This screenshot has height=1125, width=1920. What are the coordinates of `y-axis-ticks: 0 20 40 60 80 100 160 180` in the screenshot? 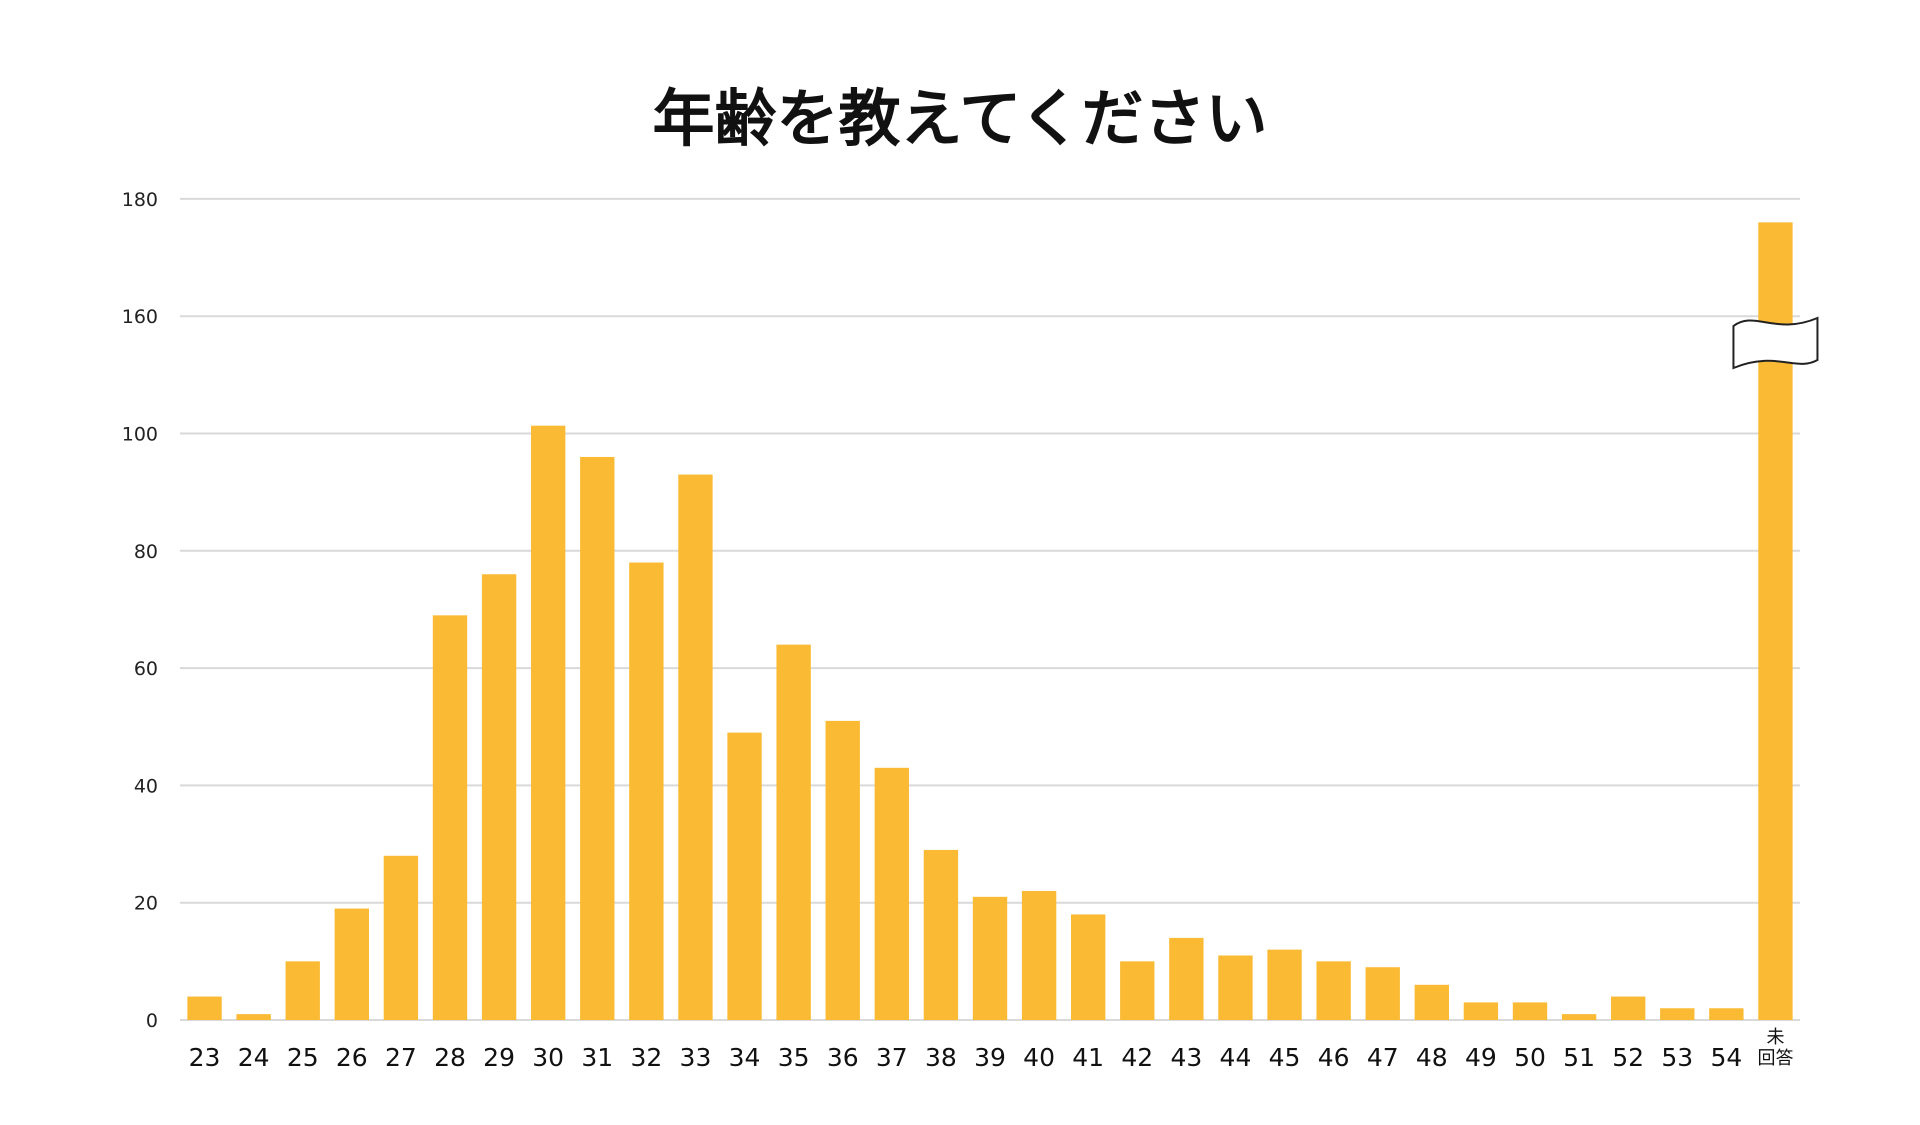 It's located at (140, 610).